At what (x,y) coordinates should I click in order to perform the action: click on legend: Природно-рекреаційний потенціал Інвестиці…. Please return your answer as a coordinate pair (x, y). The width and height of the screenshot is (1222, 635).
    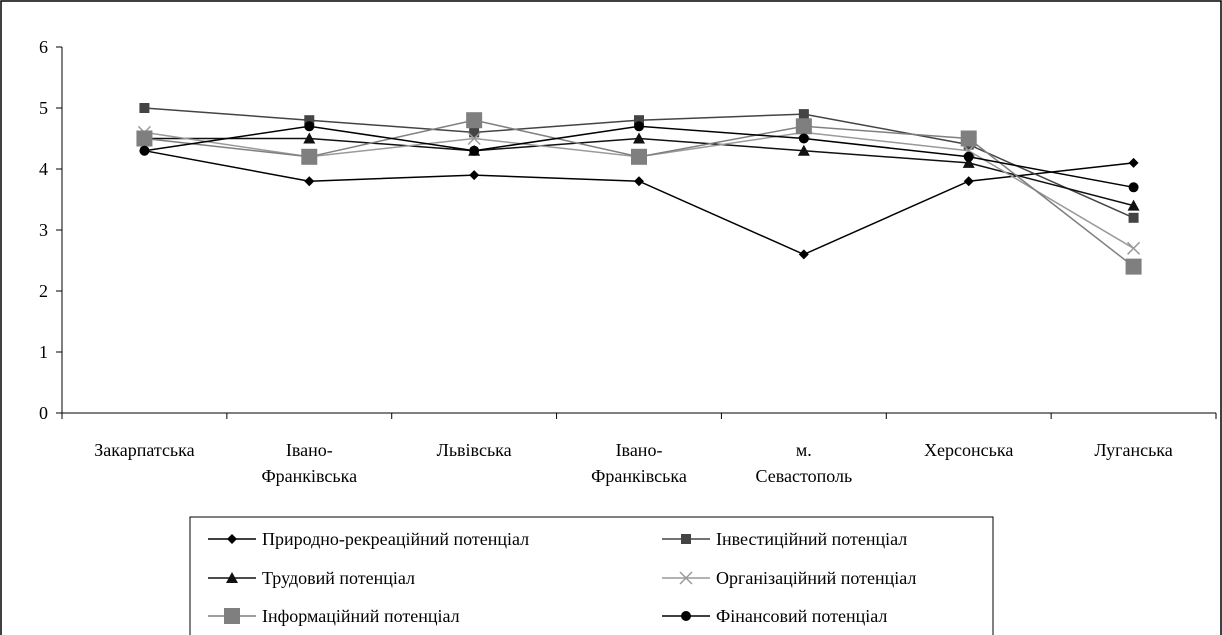
    Looking at the image, I should click on (591, 575).